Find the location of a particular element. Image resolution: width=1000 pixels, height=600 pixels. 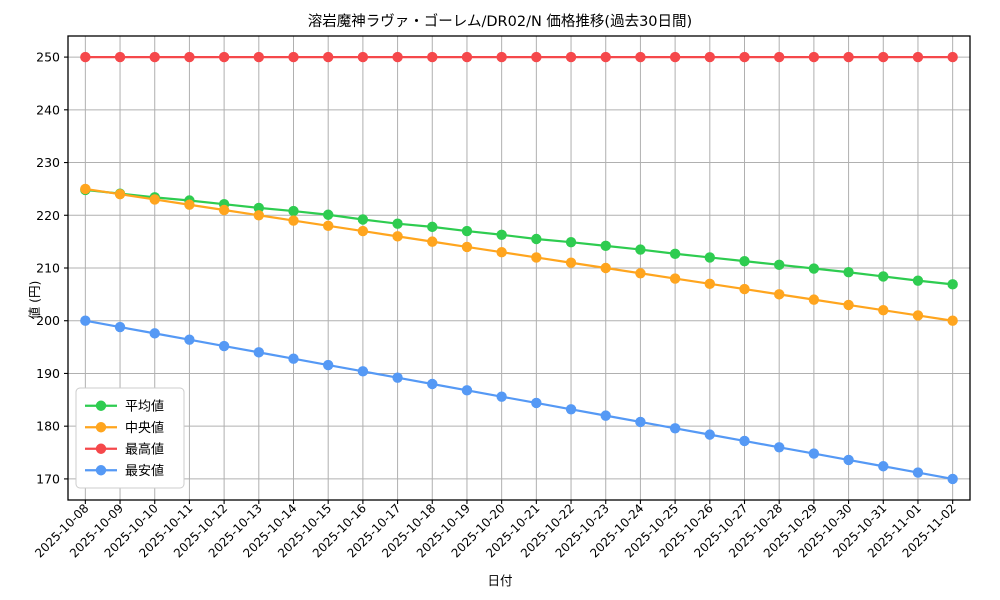

y-tick-labels: 170 180 190 200 210 220 230 240 250 is located at coordinates (48, 268).